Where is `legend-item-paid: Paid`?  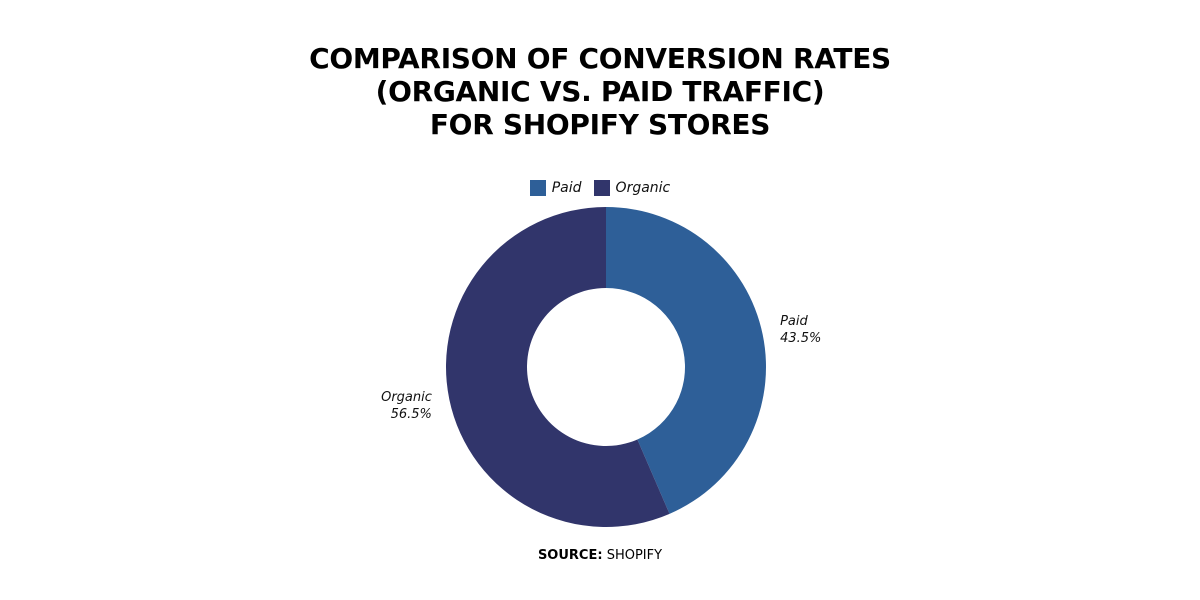
legend-item-paid: Paid is located at coordinates (555, 188).